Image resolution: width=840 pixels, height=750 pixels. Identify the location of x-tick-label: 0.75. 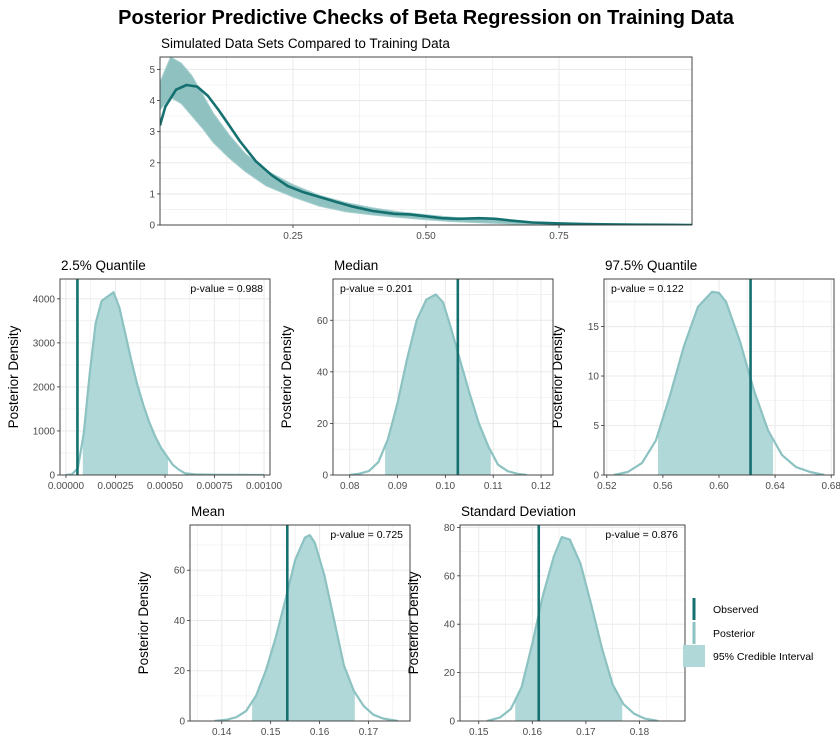
(559, 236).